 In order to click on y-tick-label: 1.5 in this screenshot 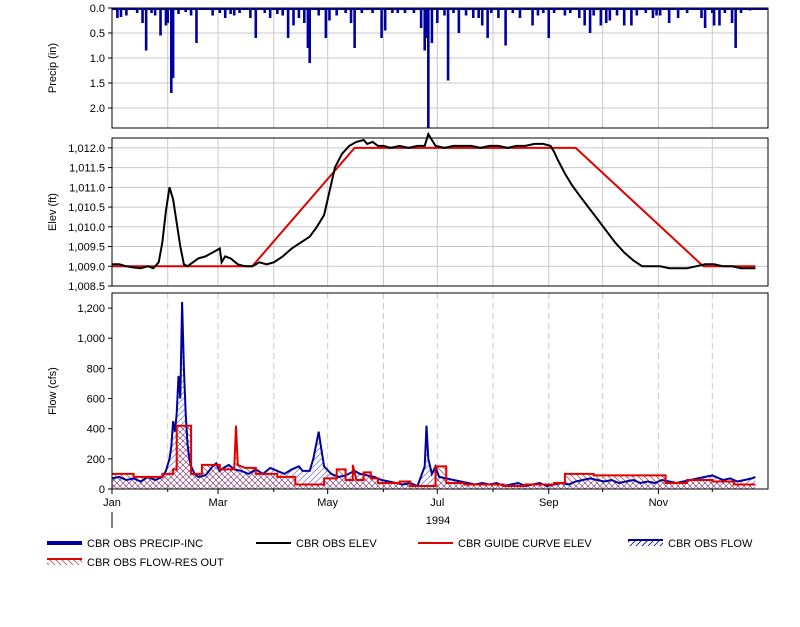, I will do `click(97, 84)`.